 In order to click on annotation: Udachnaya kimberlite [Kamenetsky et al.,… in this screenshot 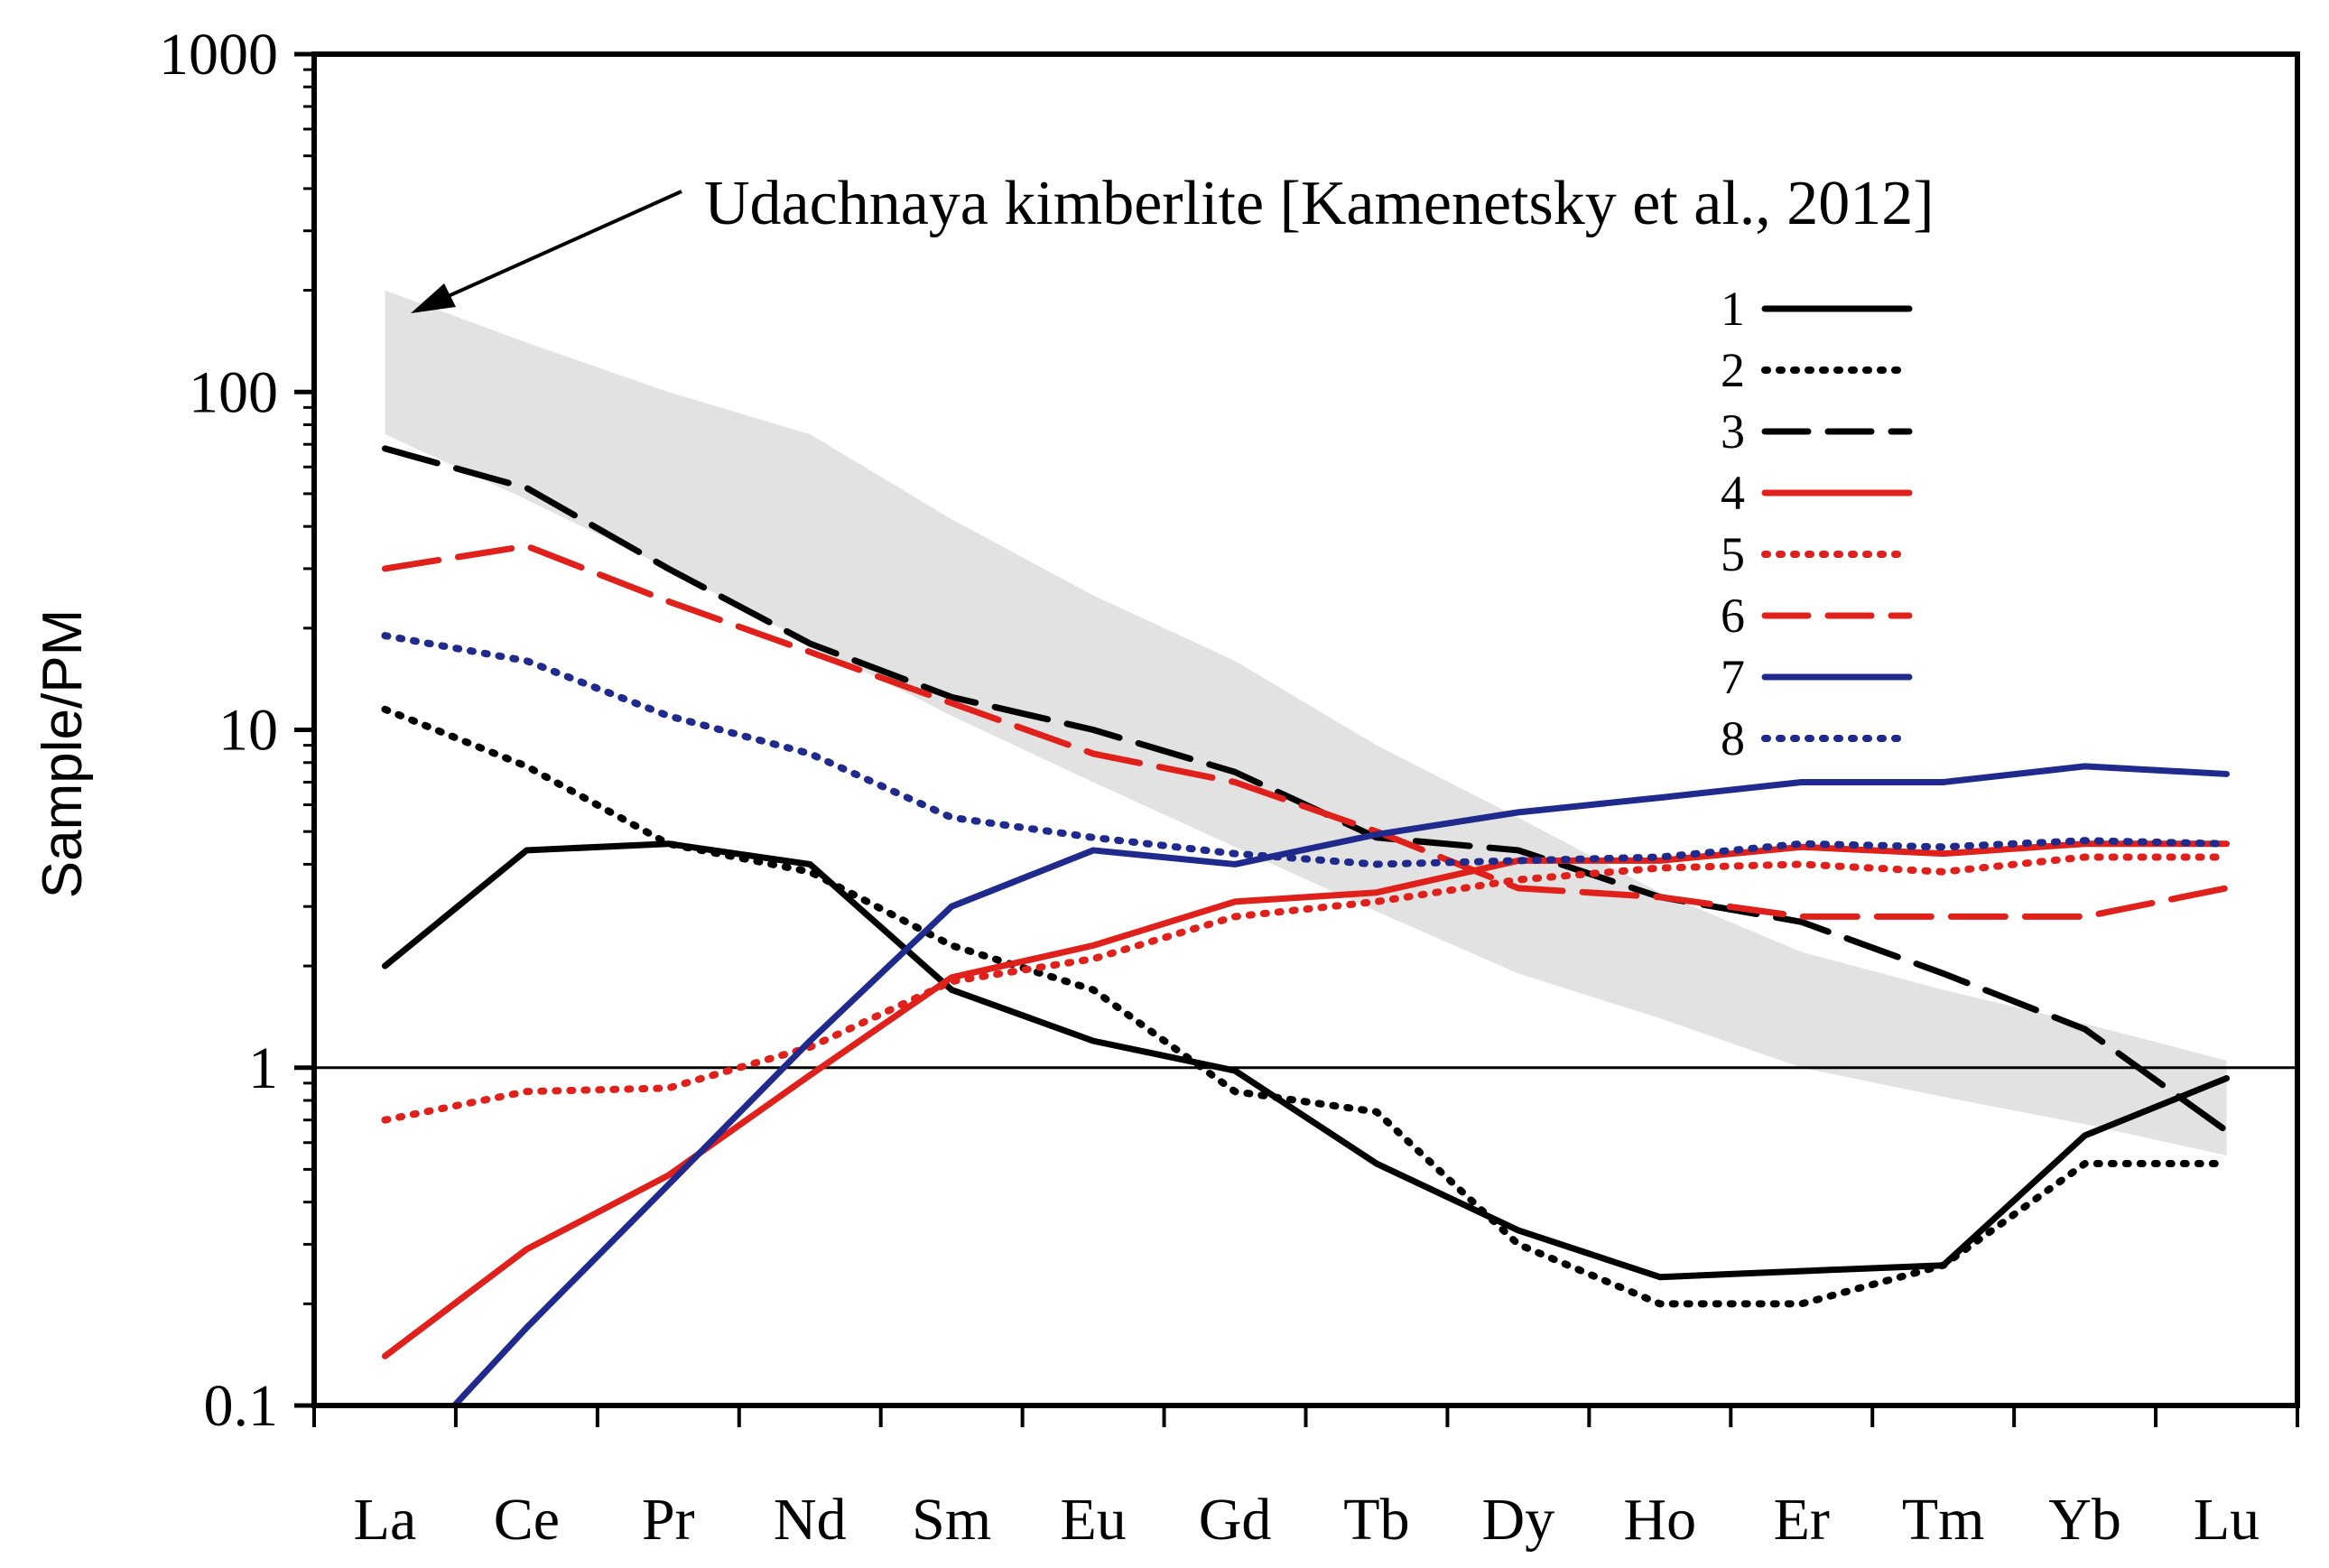, I will do `click(1173, 241)`.